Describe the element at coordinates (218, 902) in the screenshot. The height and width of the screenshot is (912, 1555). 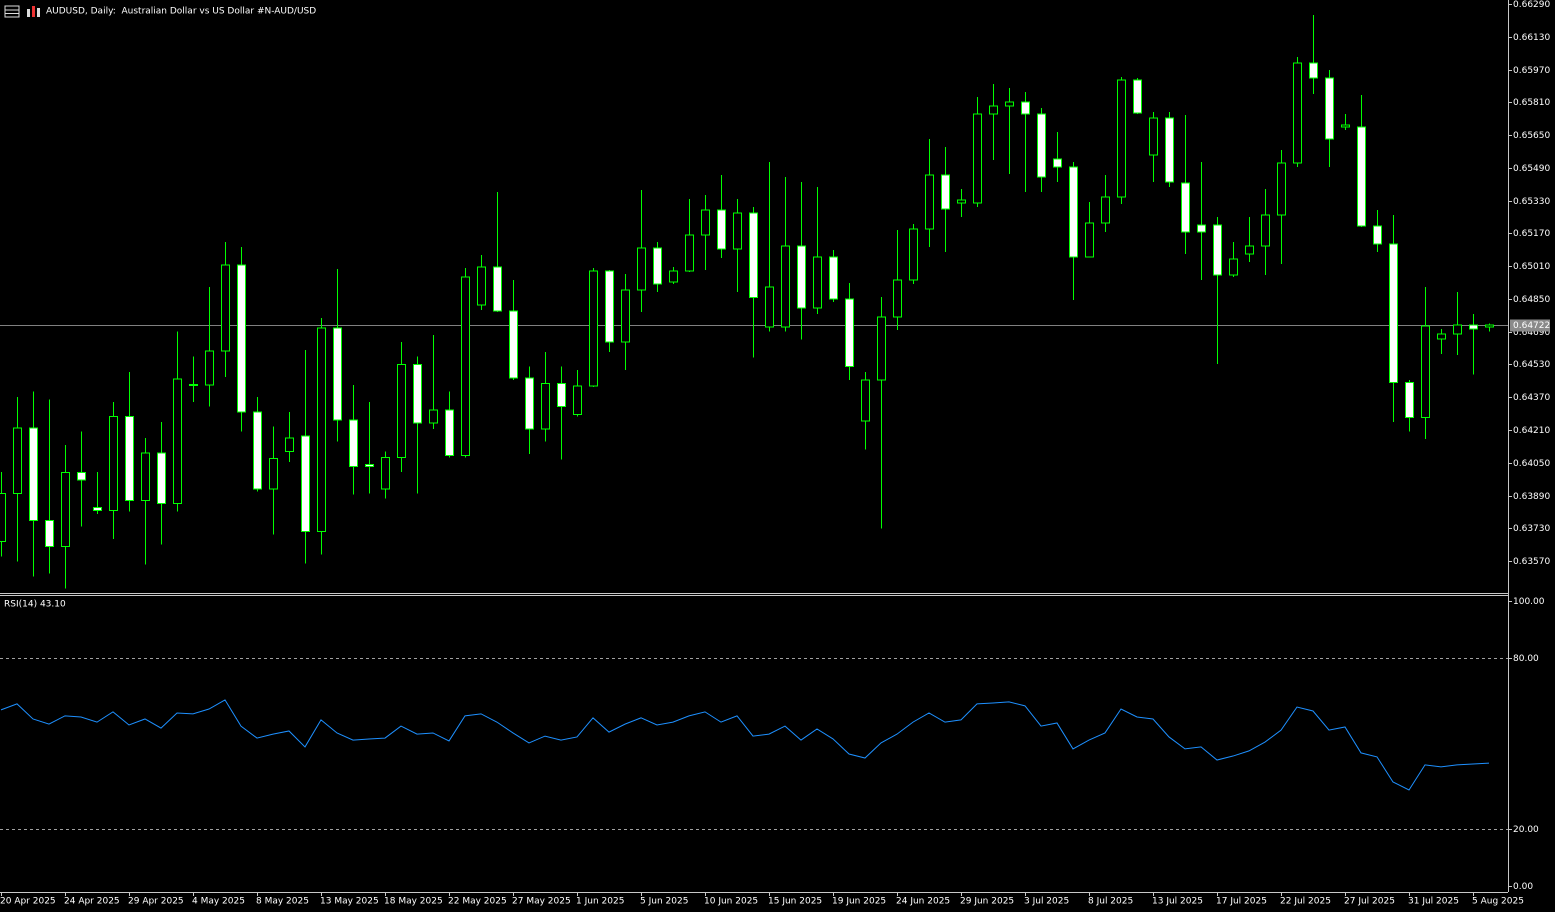
I see `x-tick-label: 4 May 2025` at that location.